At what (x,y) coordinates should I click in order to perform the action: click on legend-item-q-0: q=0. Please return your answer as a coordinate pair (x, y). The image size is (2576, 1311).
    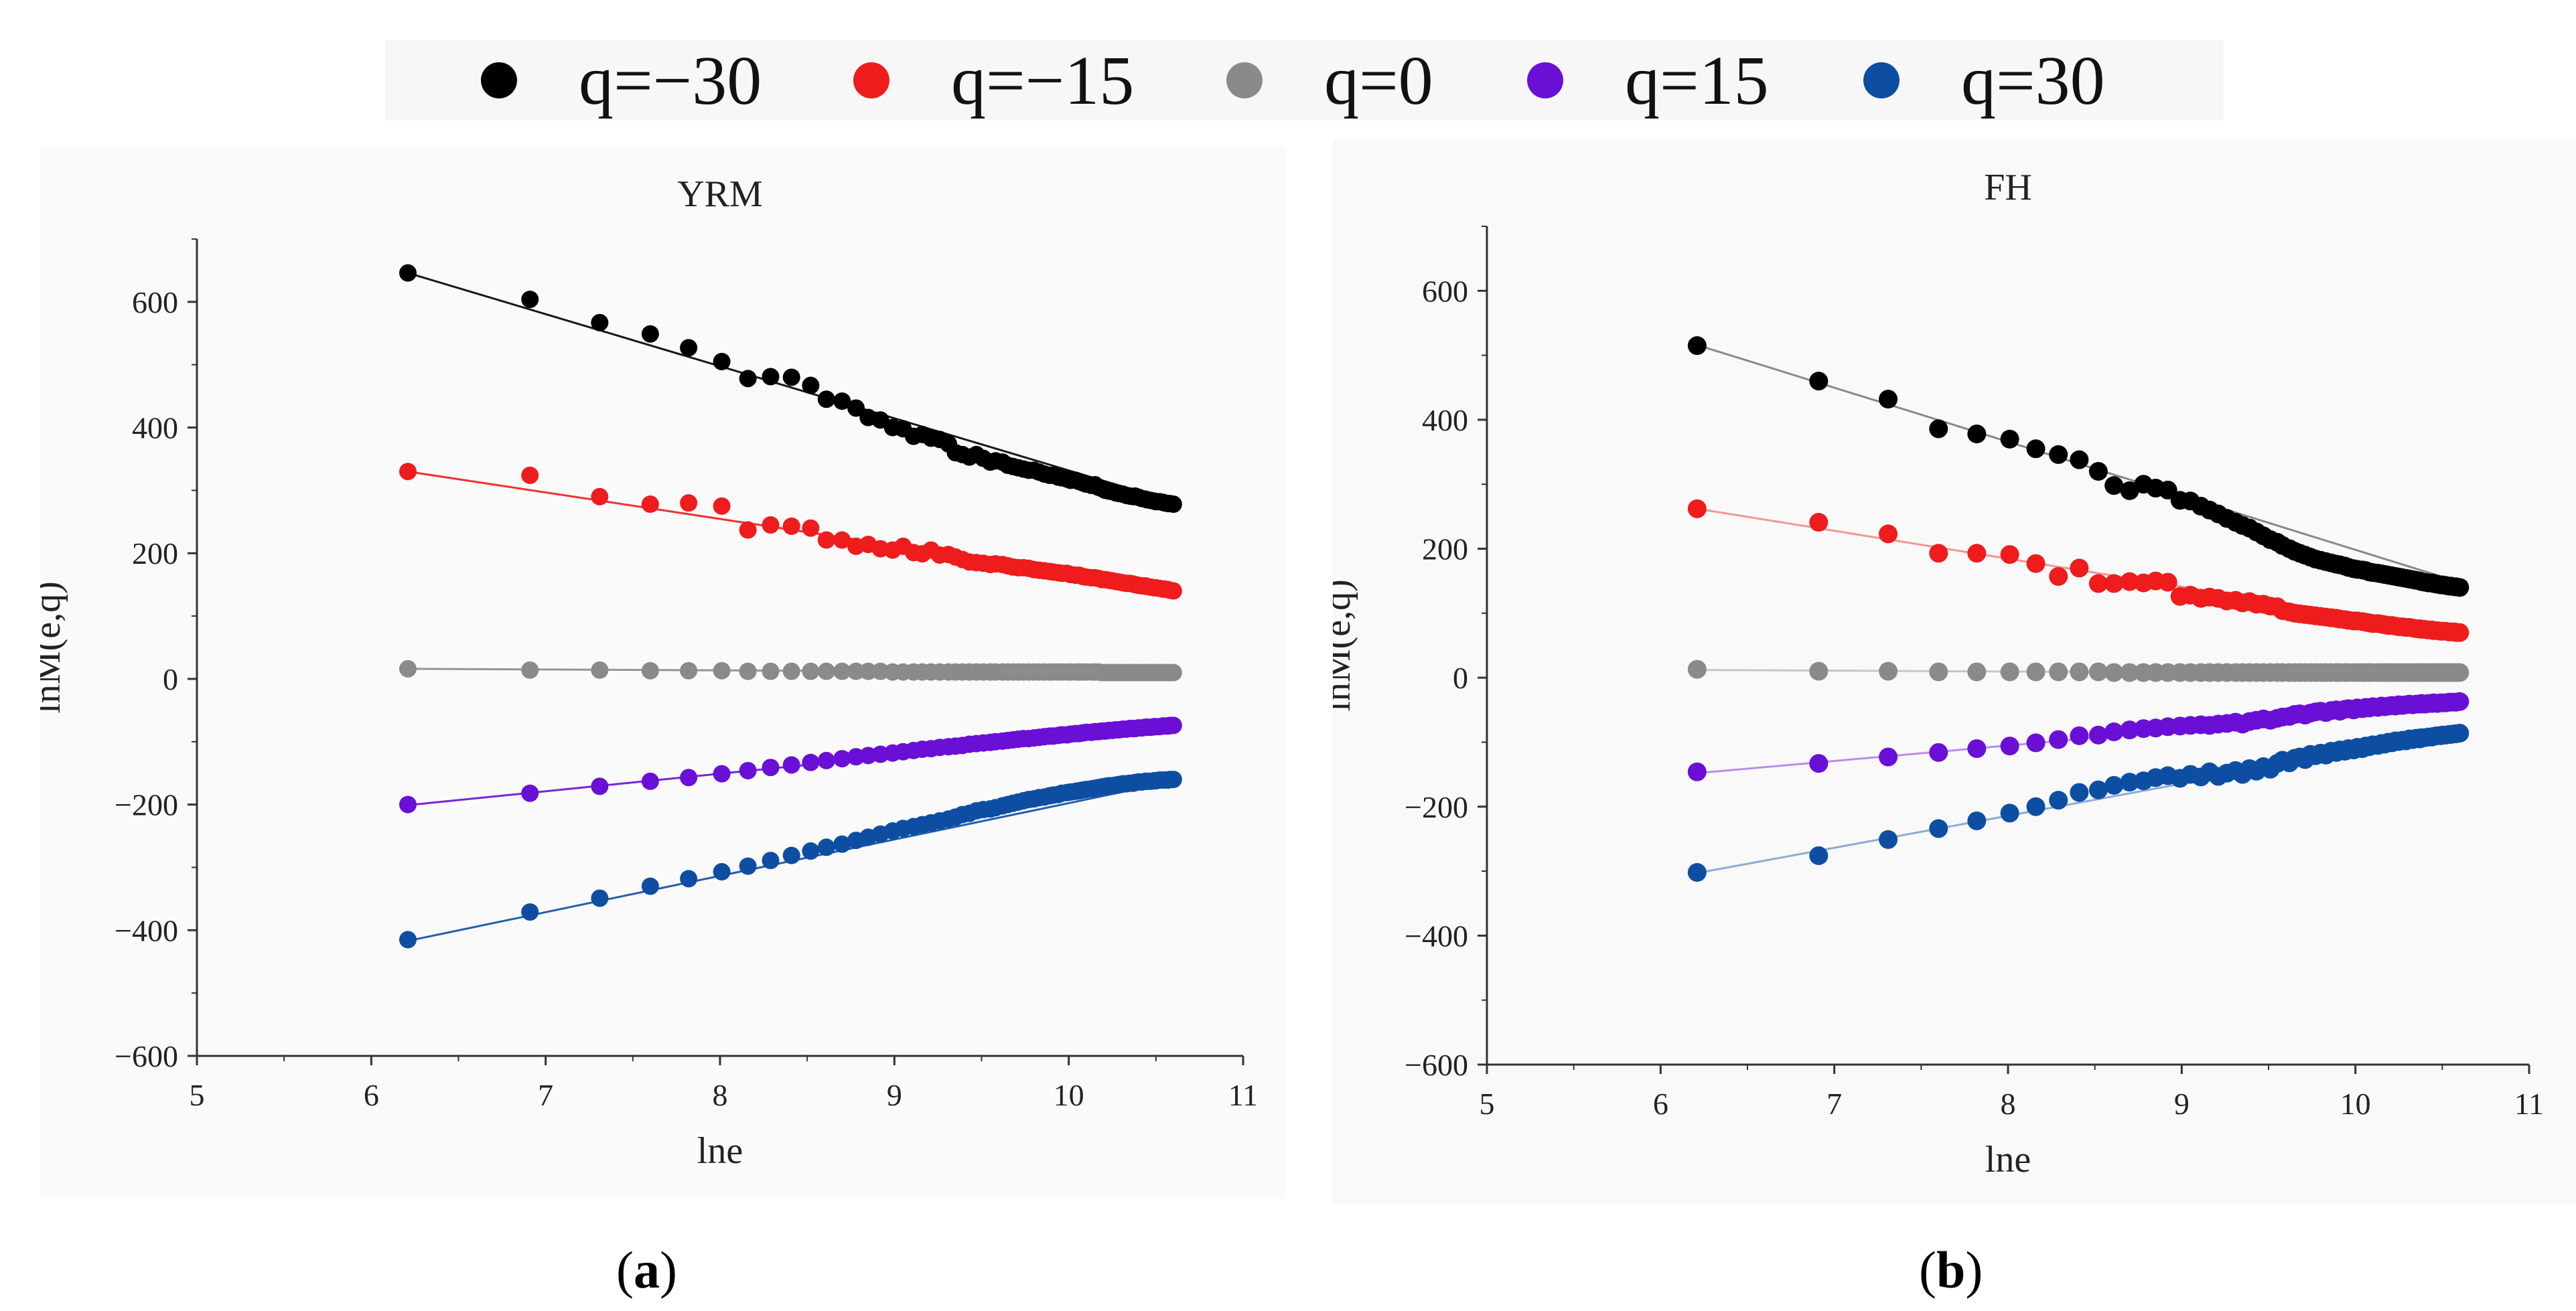
    Looking at the image, I should click on (1329, 80).